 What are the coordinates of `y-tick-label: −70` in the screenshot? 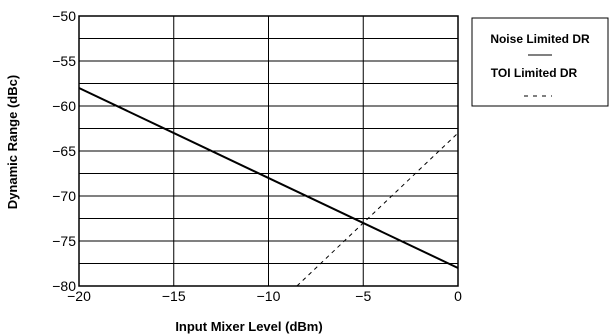 It's located at (64, 196).